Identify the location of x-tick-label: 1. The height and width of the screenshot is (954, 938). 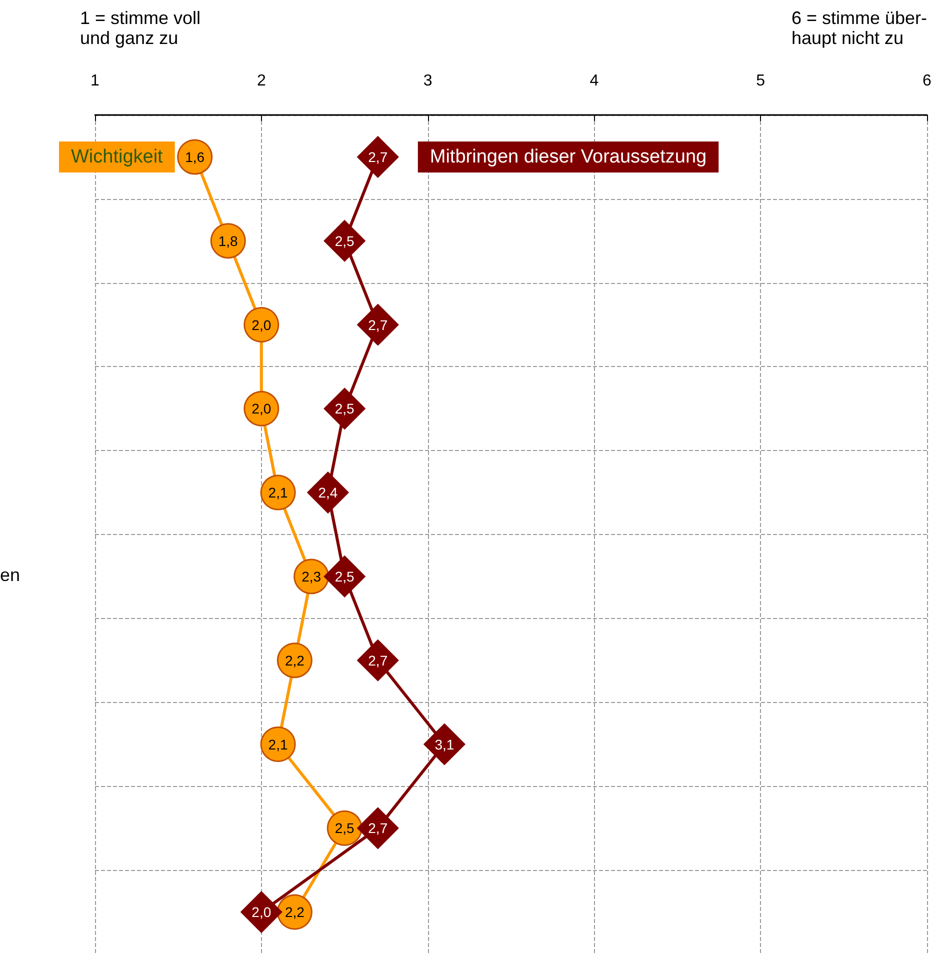
(95, 81).